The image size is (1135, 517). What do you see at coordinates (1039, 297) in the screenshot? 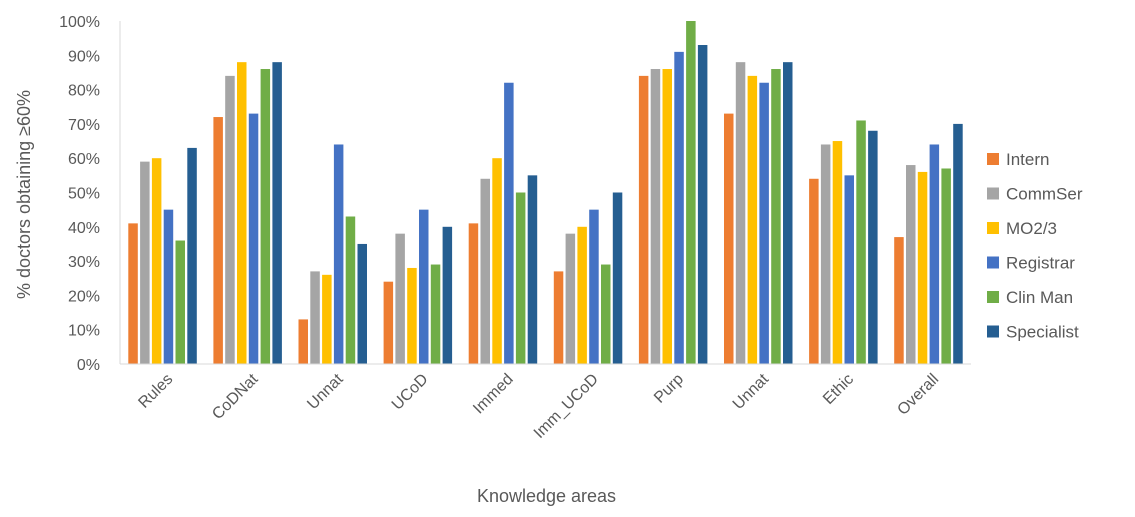
I see `legend-label: Clin Man` at bounding box center [1039, 297].